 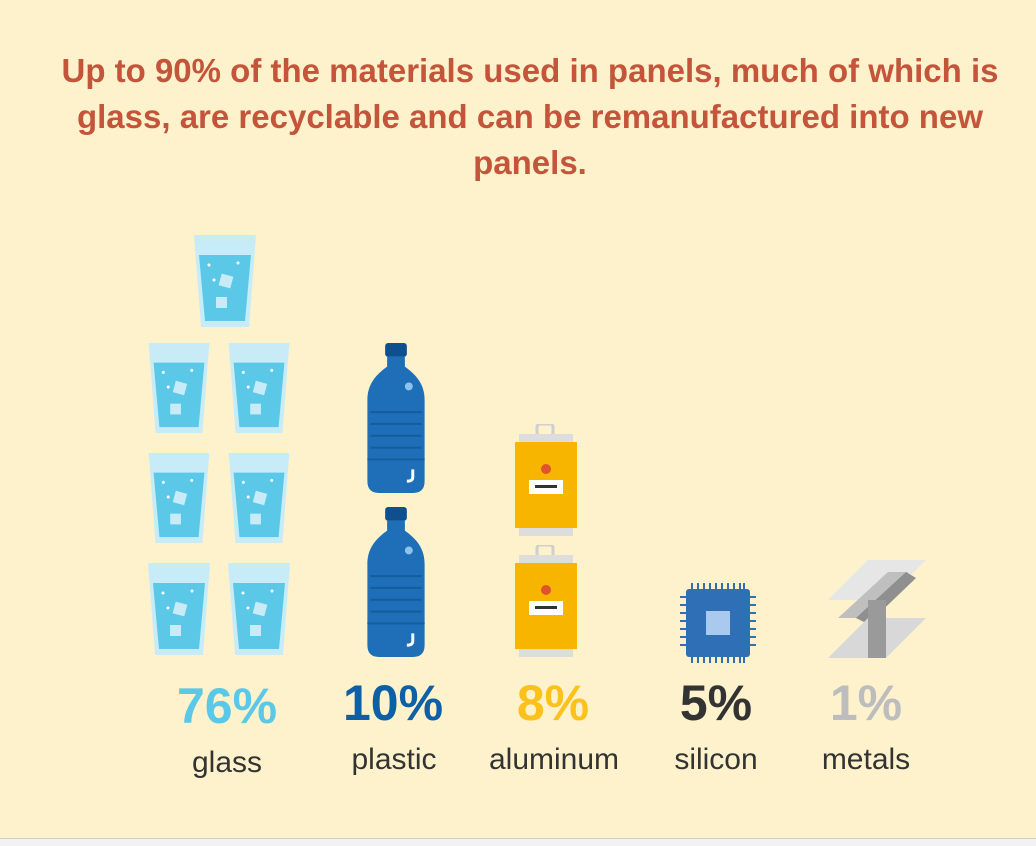 I want to click on material-label: aluminum, so click(x=554, y=759).